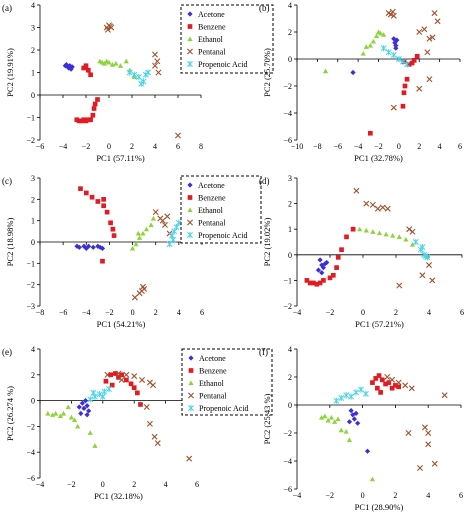 The image size is (474, 515). Describe the element at coordinates (379, 324) in the screenshot. I see `x-axis-title: PC1 (57.21%)` at that location.